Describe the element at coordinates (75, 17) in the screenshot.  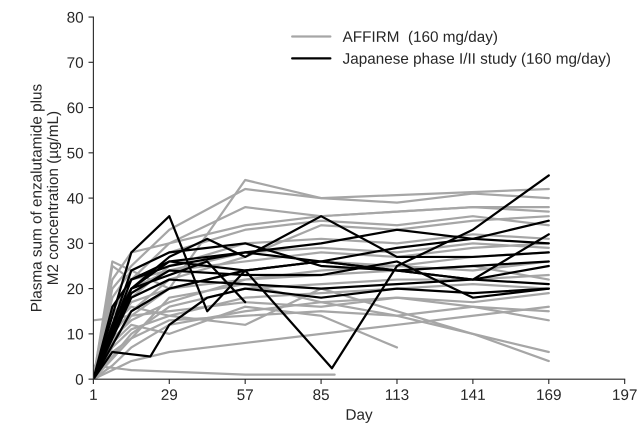
I see `y-tick-label: 80` at that location.